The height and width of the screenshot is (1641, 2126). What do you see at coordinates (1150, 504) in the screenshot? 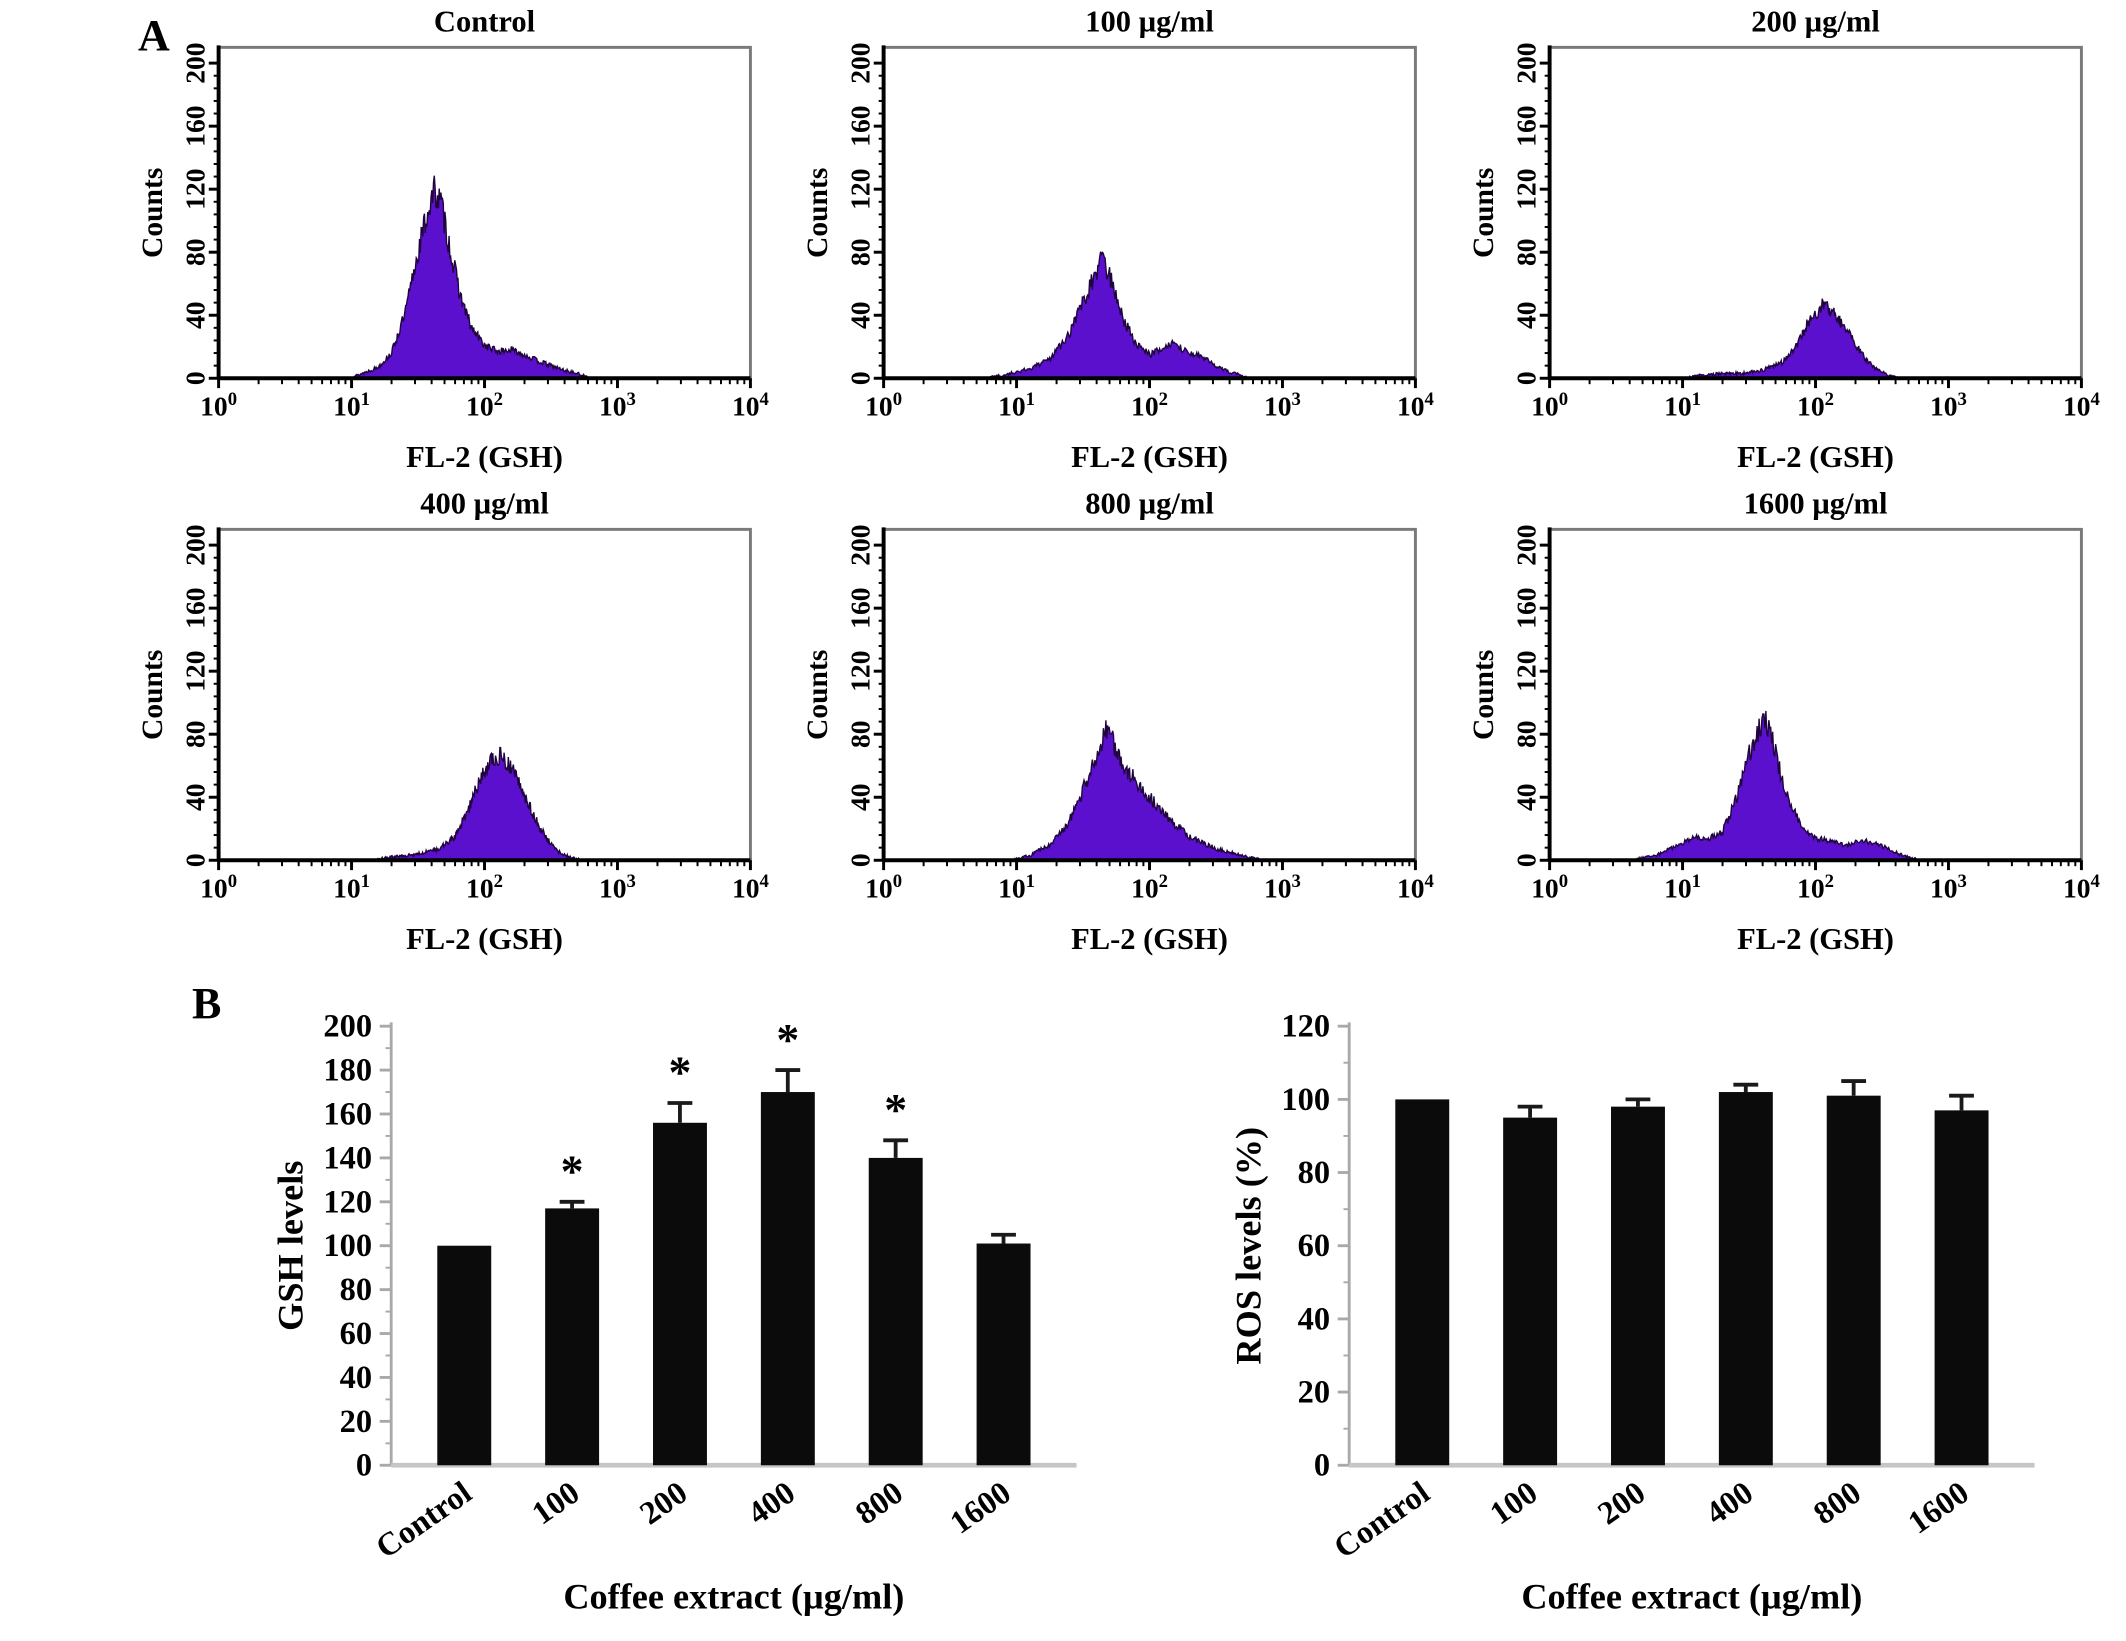
I see `histogram-title: 800 µg/ml` at bounding box center [1150, 504].